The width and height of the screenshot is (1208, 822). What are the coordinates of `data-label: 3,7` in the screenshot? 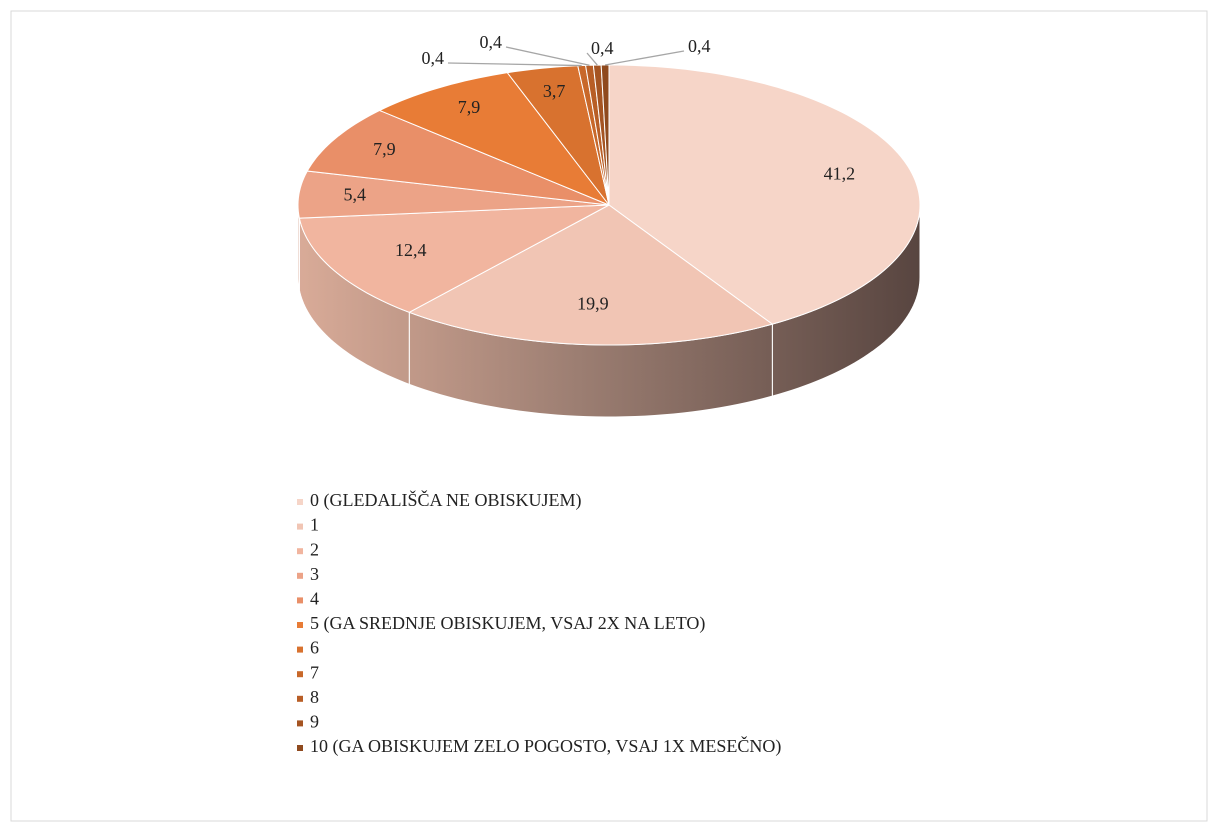 It's located at (554, 91).